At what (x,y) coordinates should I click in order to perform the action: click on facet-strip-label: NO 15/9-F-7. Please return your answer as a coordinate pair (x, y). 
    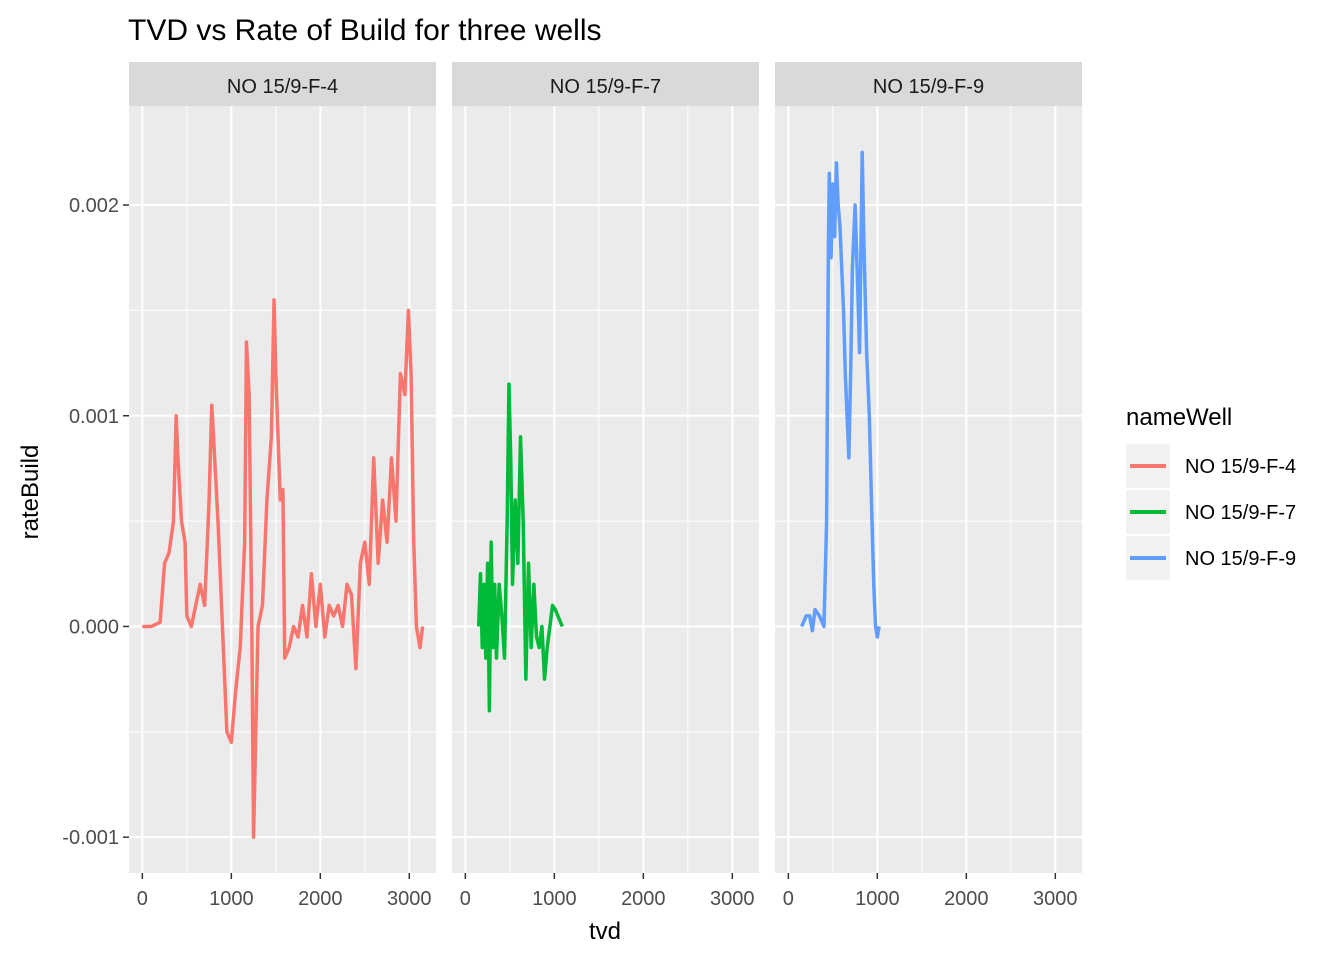
    Looking at the image, I should click on (605, 87).